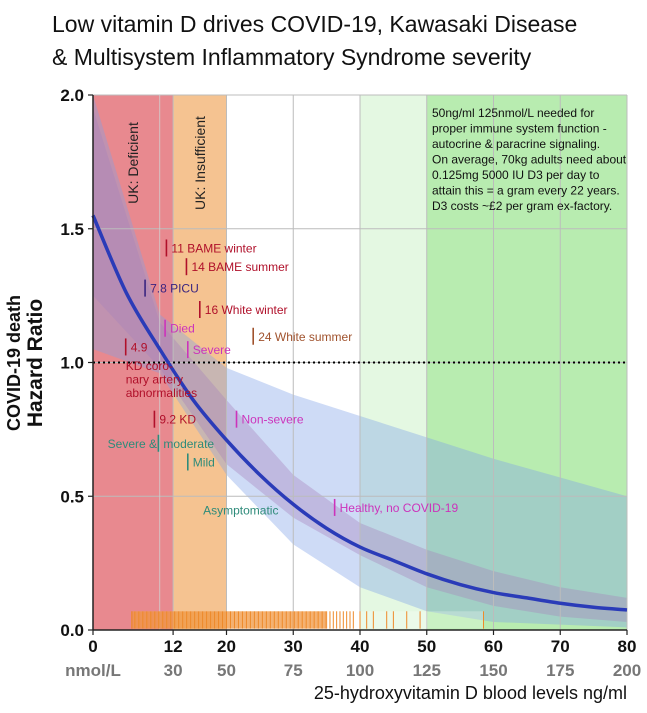  I want to click on y-axis-title-line-2: Hazard Ratio, so click(35, 363).